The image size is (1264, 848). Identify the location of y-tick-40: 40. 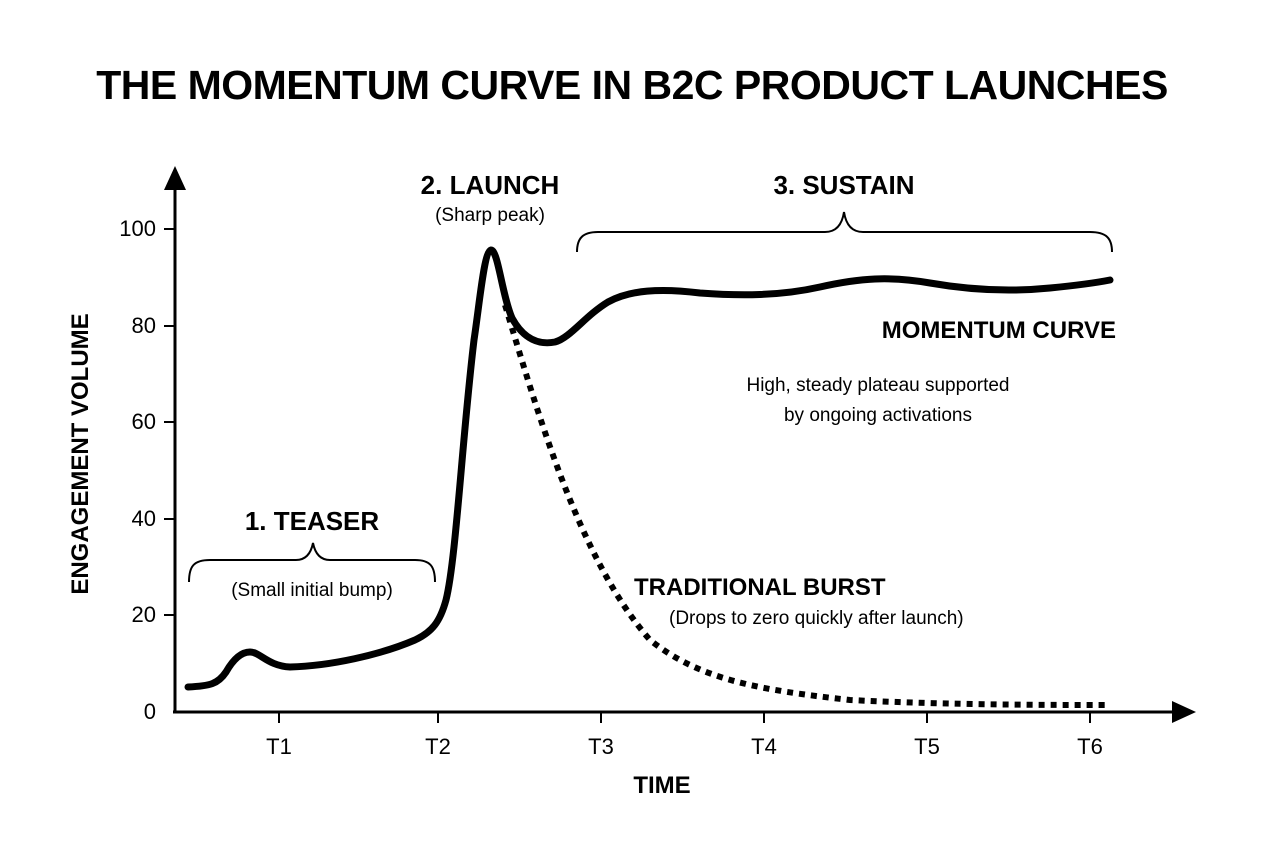
(143, 518).